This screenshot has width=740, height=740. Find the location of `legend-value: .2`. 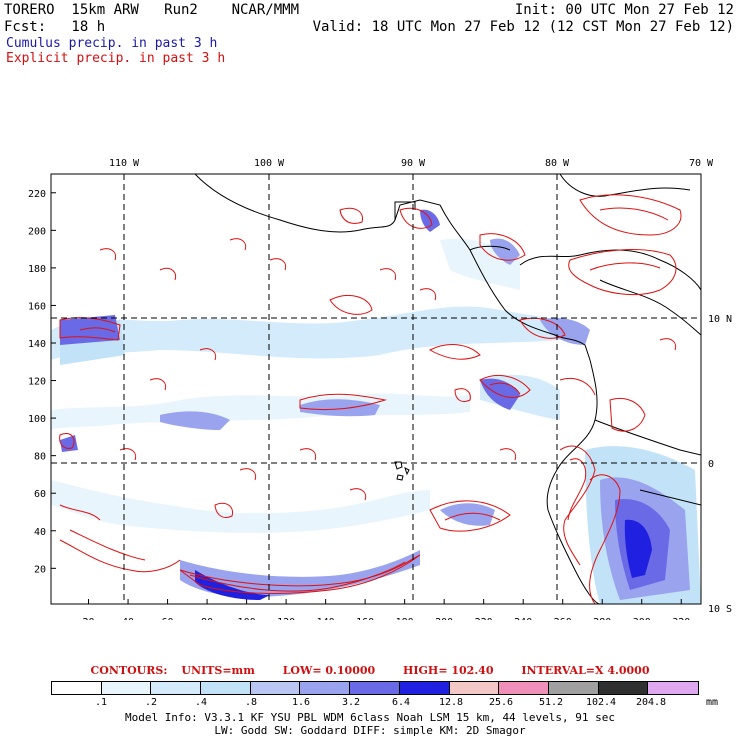

legend-value: .2 is located at coordinates (151, 702).